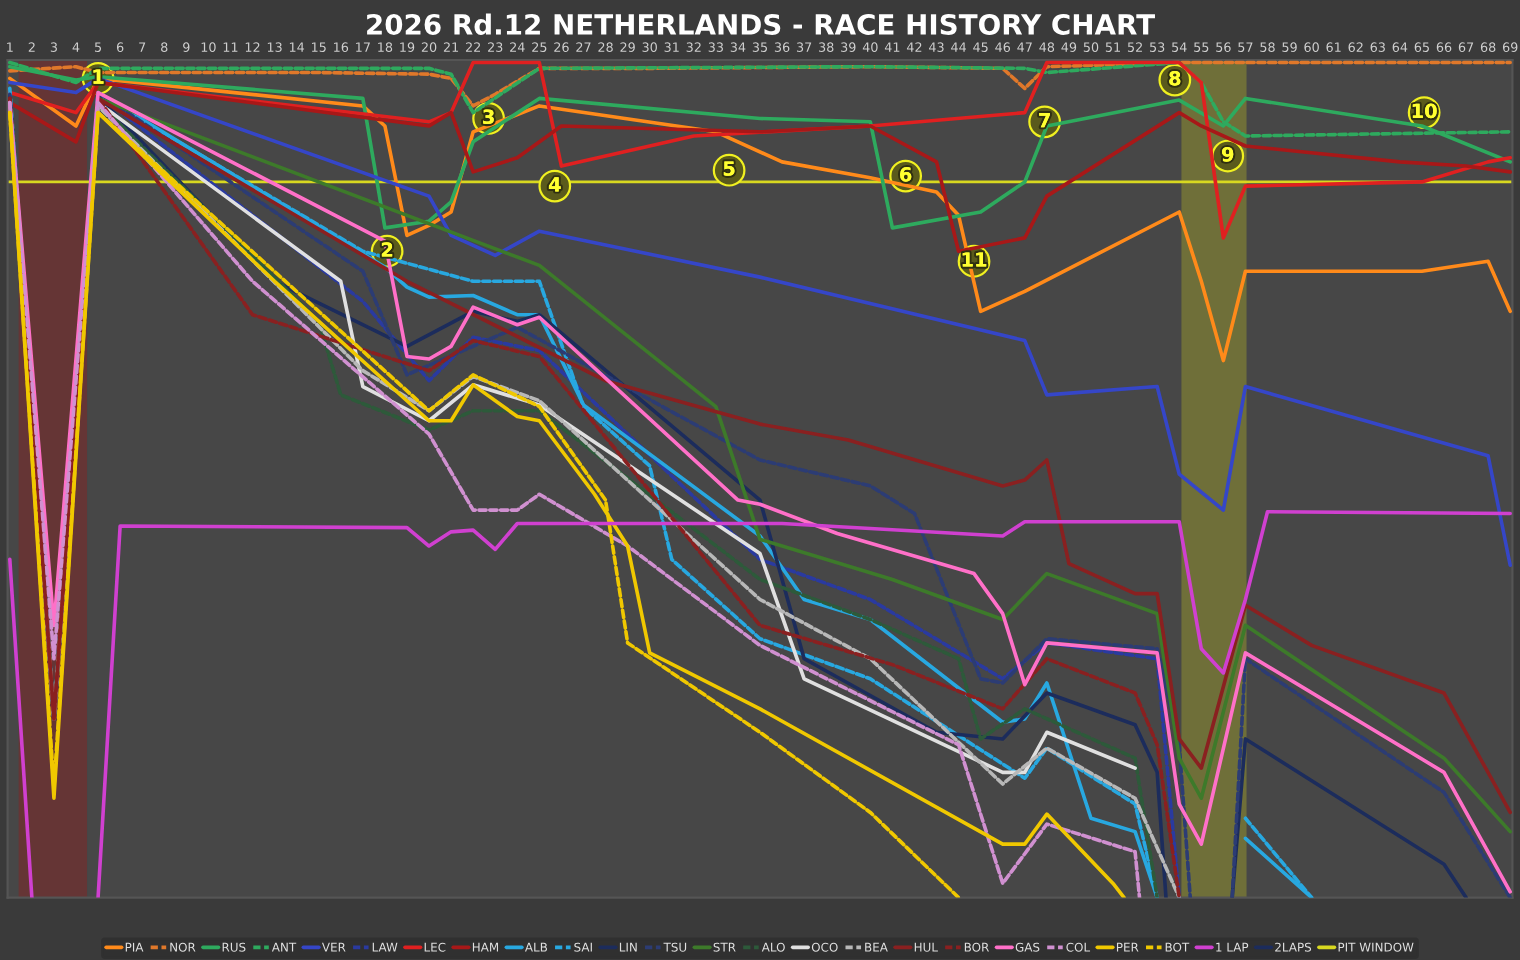  Describe the element at coordinates (1044, 120) in the screenshot. I see `annotation: 7` at that location.